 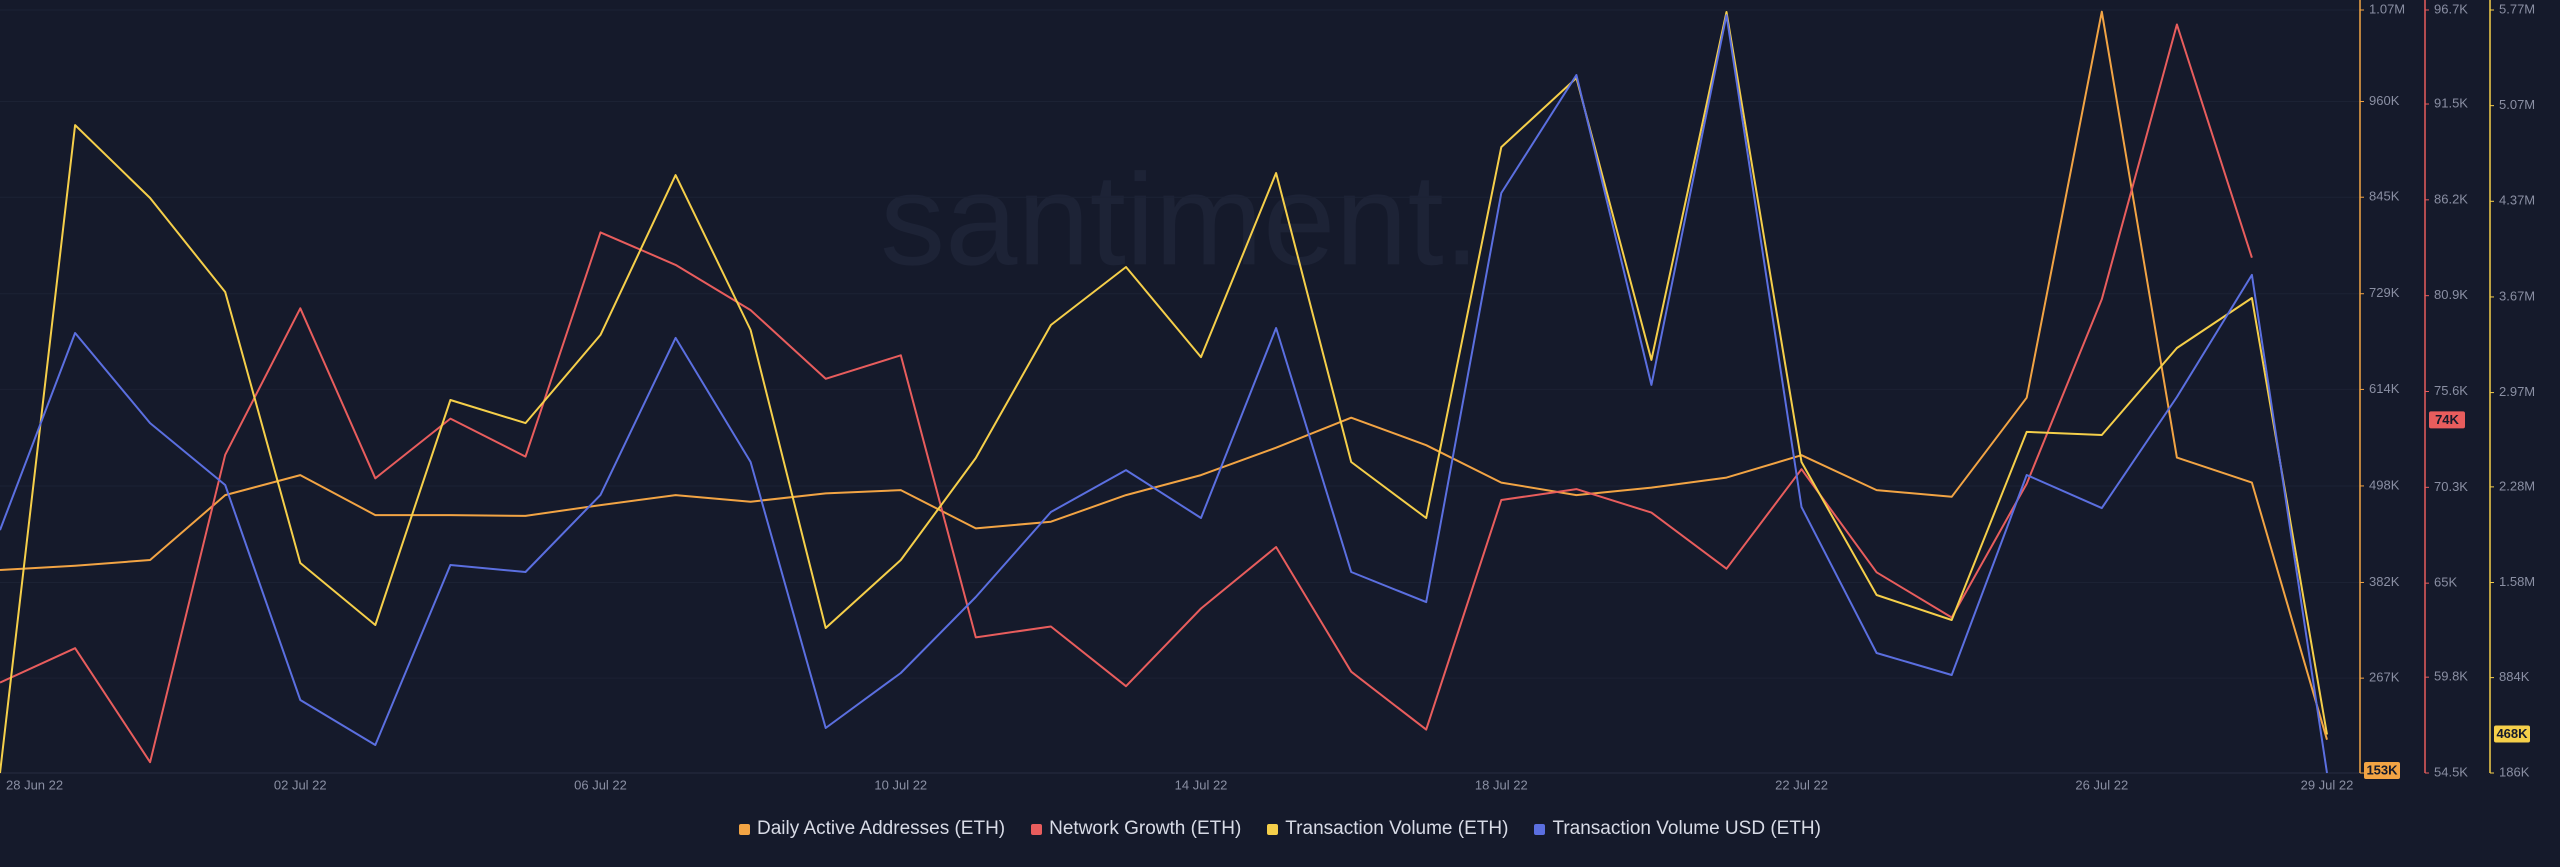 I want to click on value-badge: 74K, so click(x=2447, y=420).